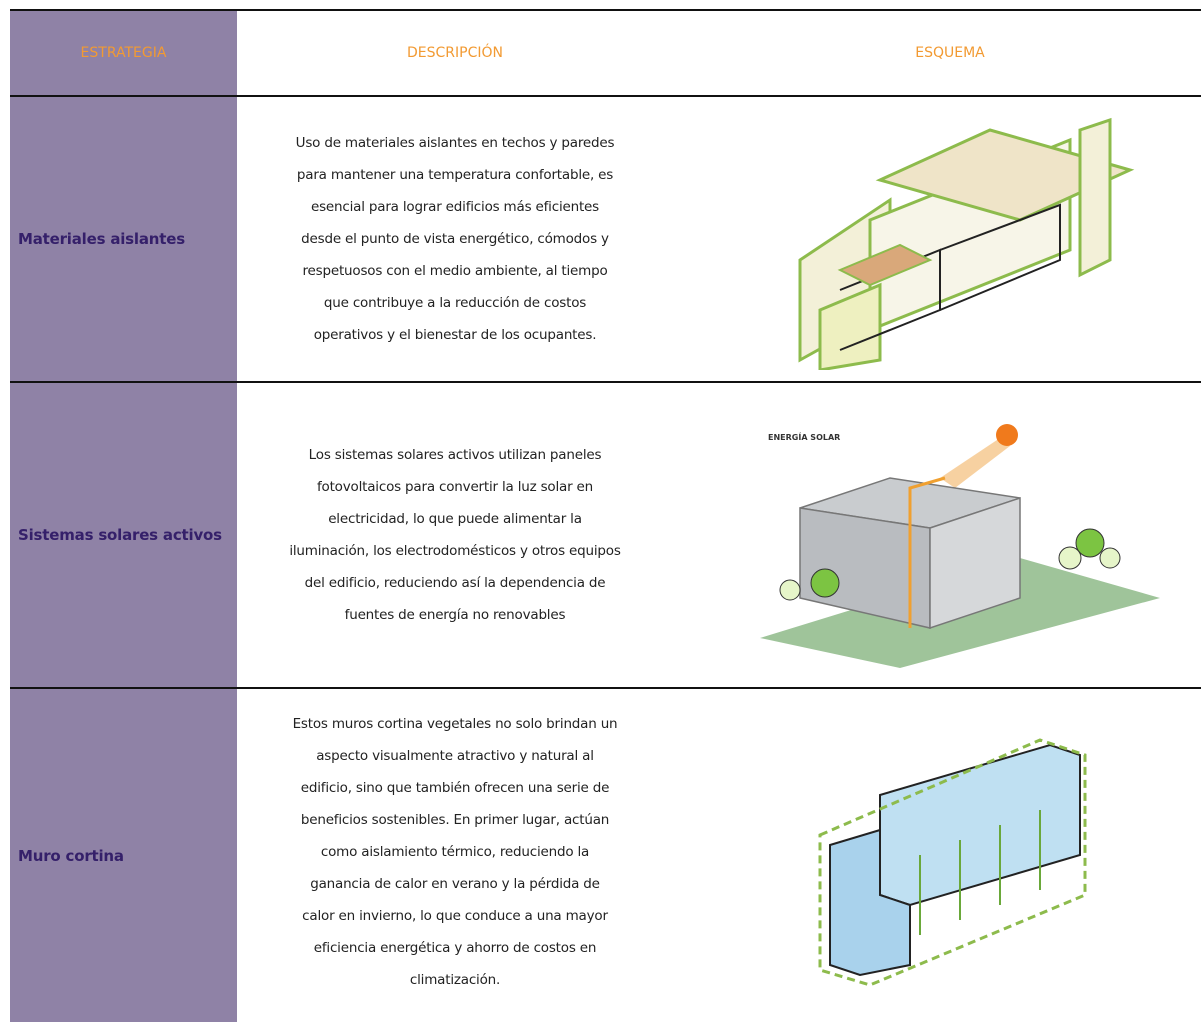  Describe the element at coordinates (950, 53) in the screenshot. I see `header-cell: ESQUEMA` at that location.